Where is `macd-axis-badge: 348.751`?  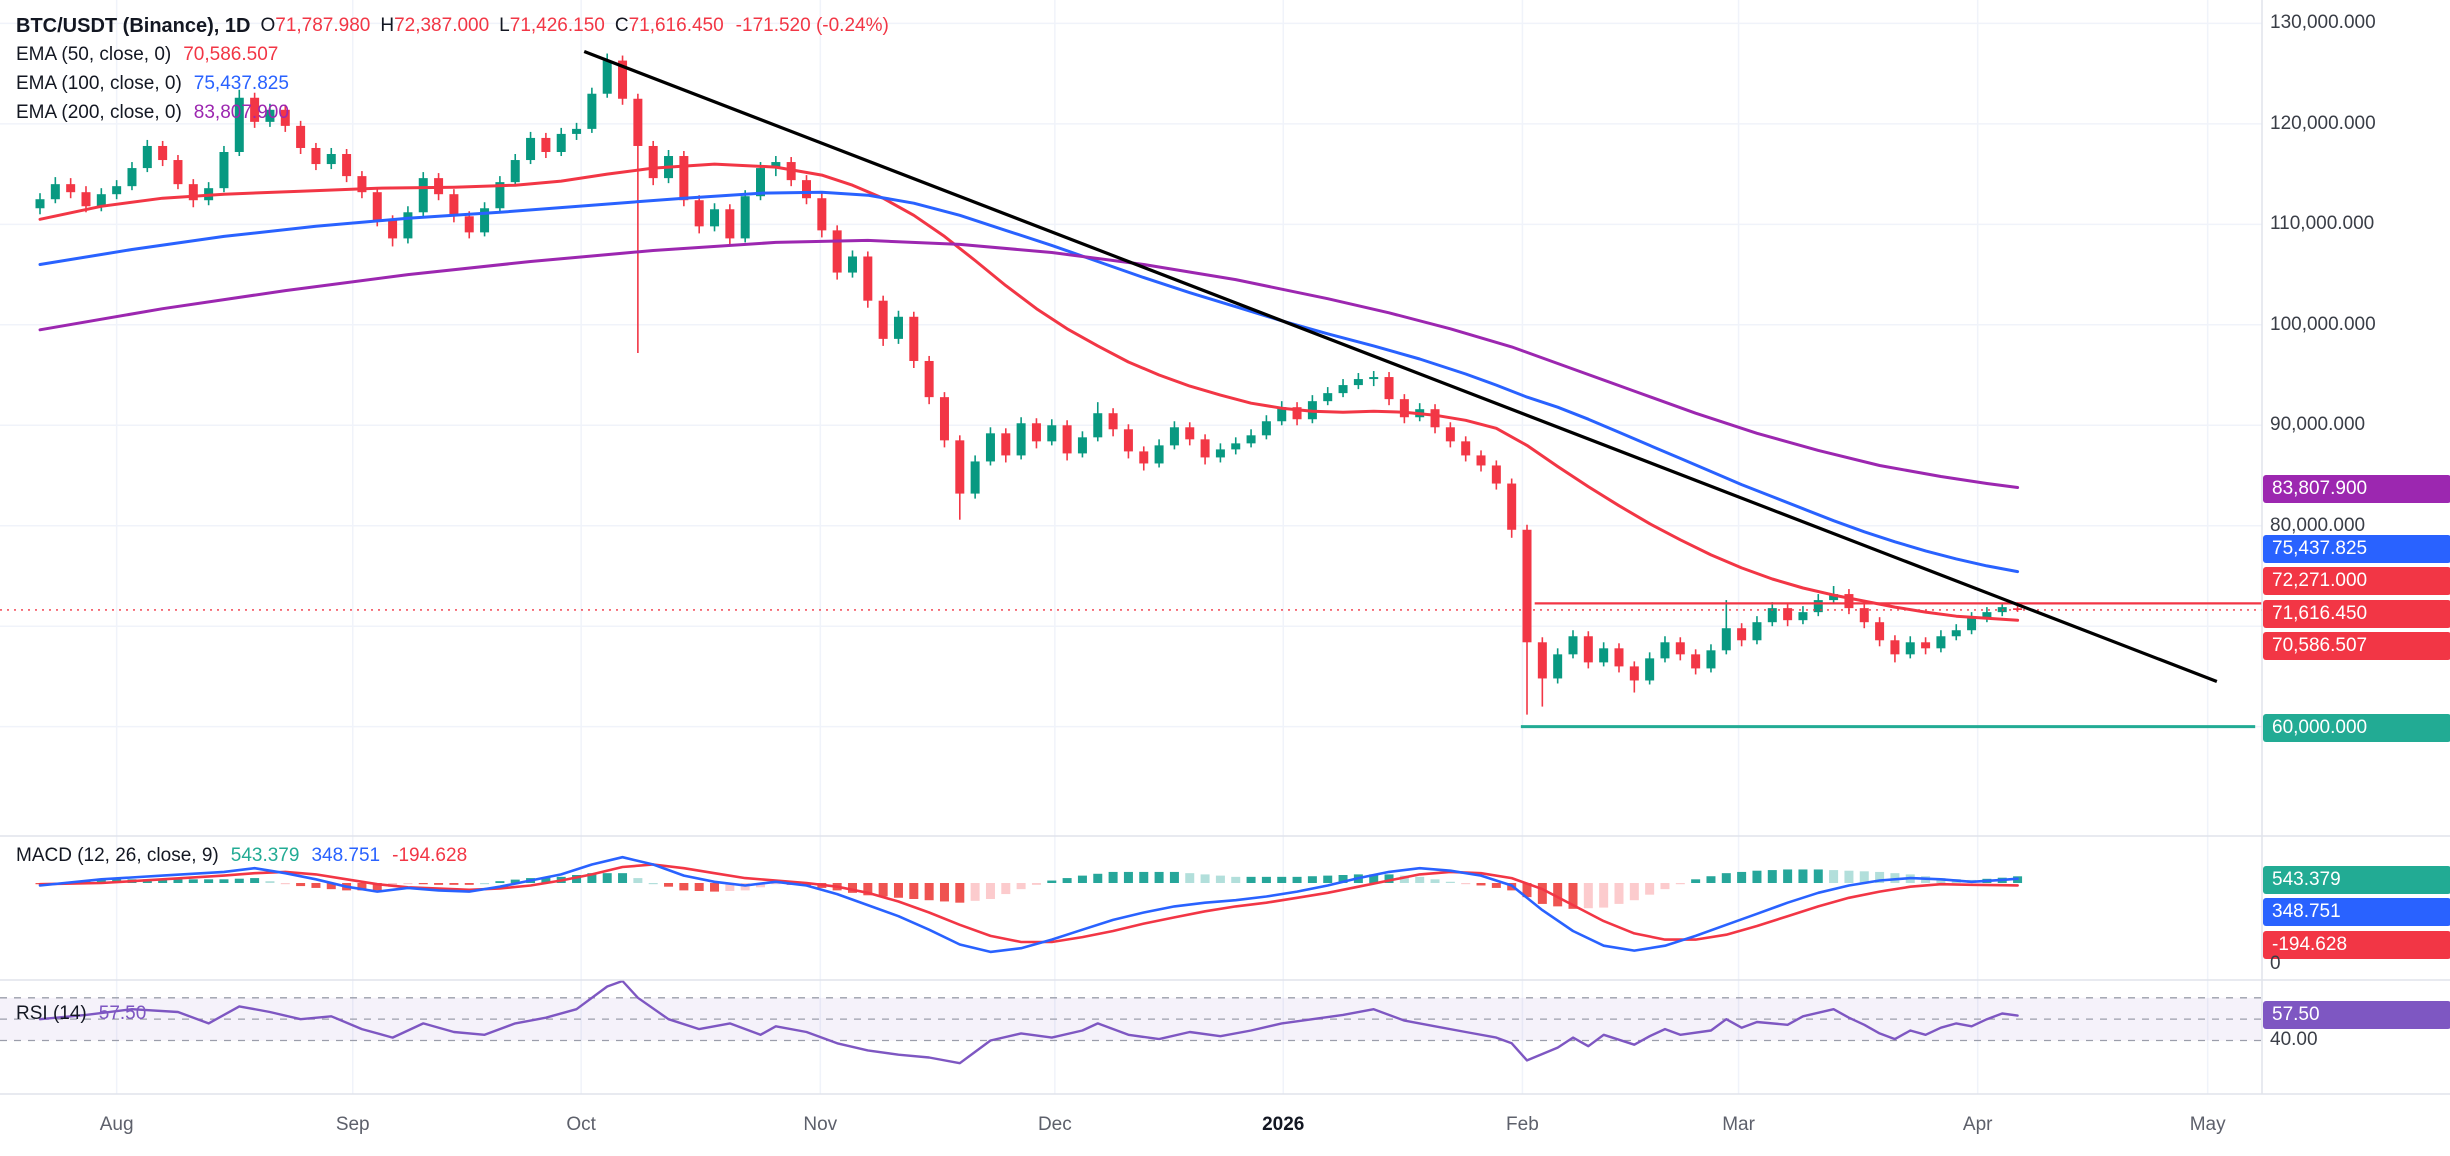 macd-axis-badge: 348.751 is located at coordinates (2356, 912).